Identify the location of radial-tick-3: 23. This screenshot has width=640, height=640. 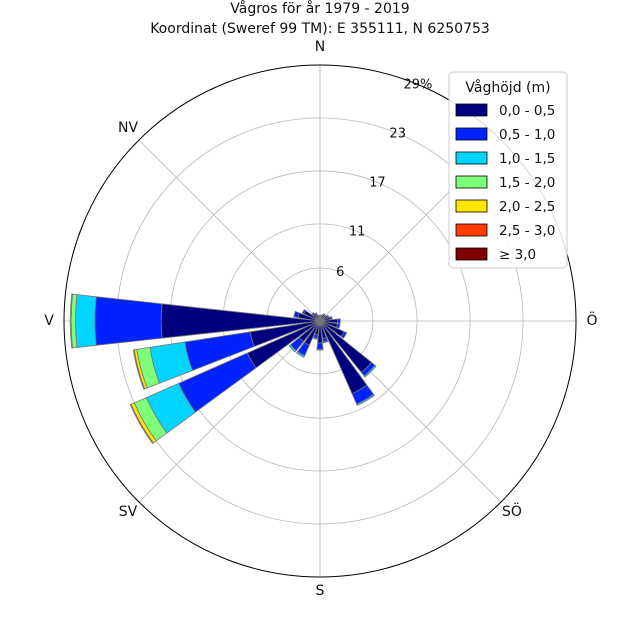
(397, 133).